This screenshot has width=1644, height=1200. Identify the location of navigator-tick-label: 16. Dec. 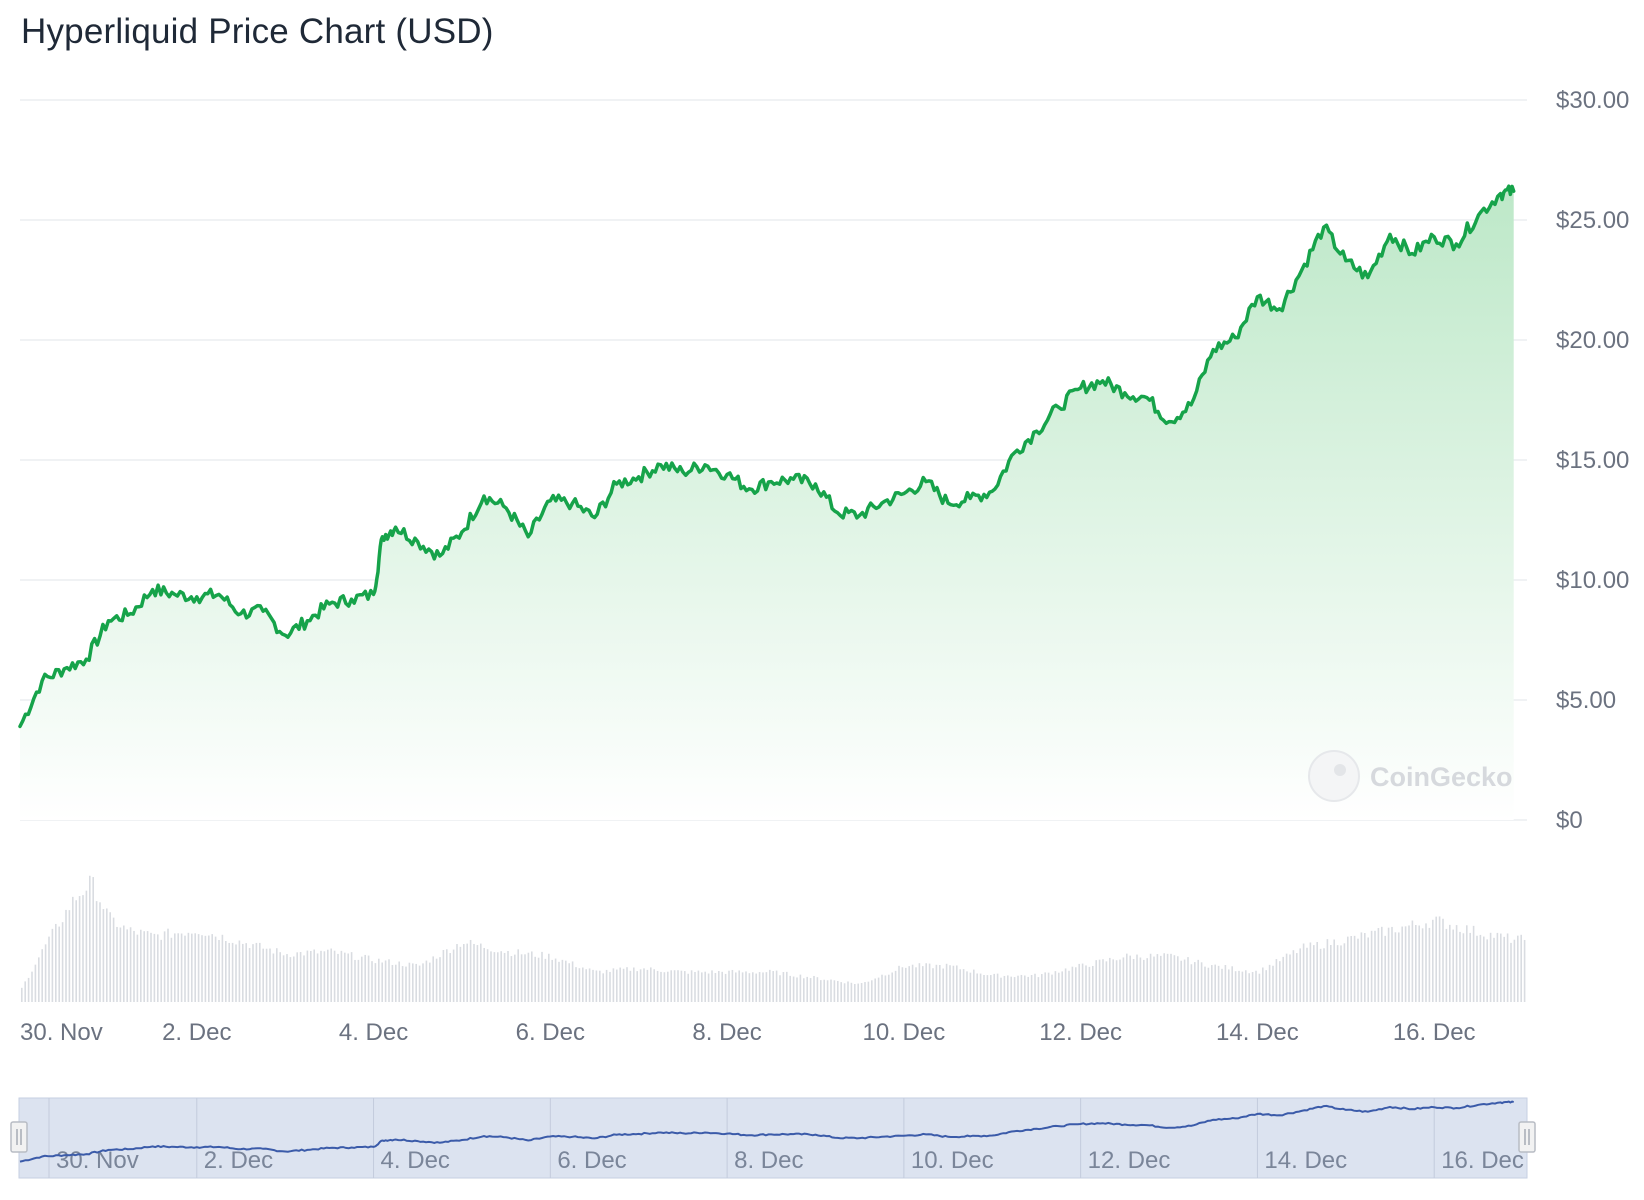
(1482, 1160).